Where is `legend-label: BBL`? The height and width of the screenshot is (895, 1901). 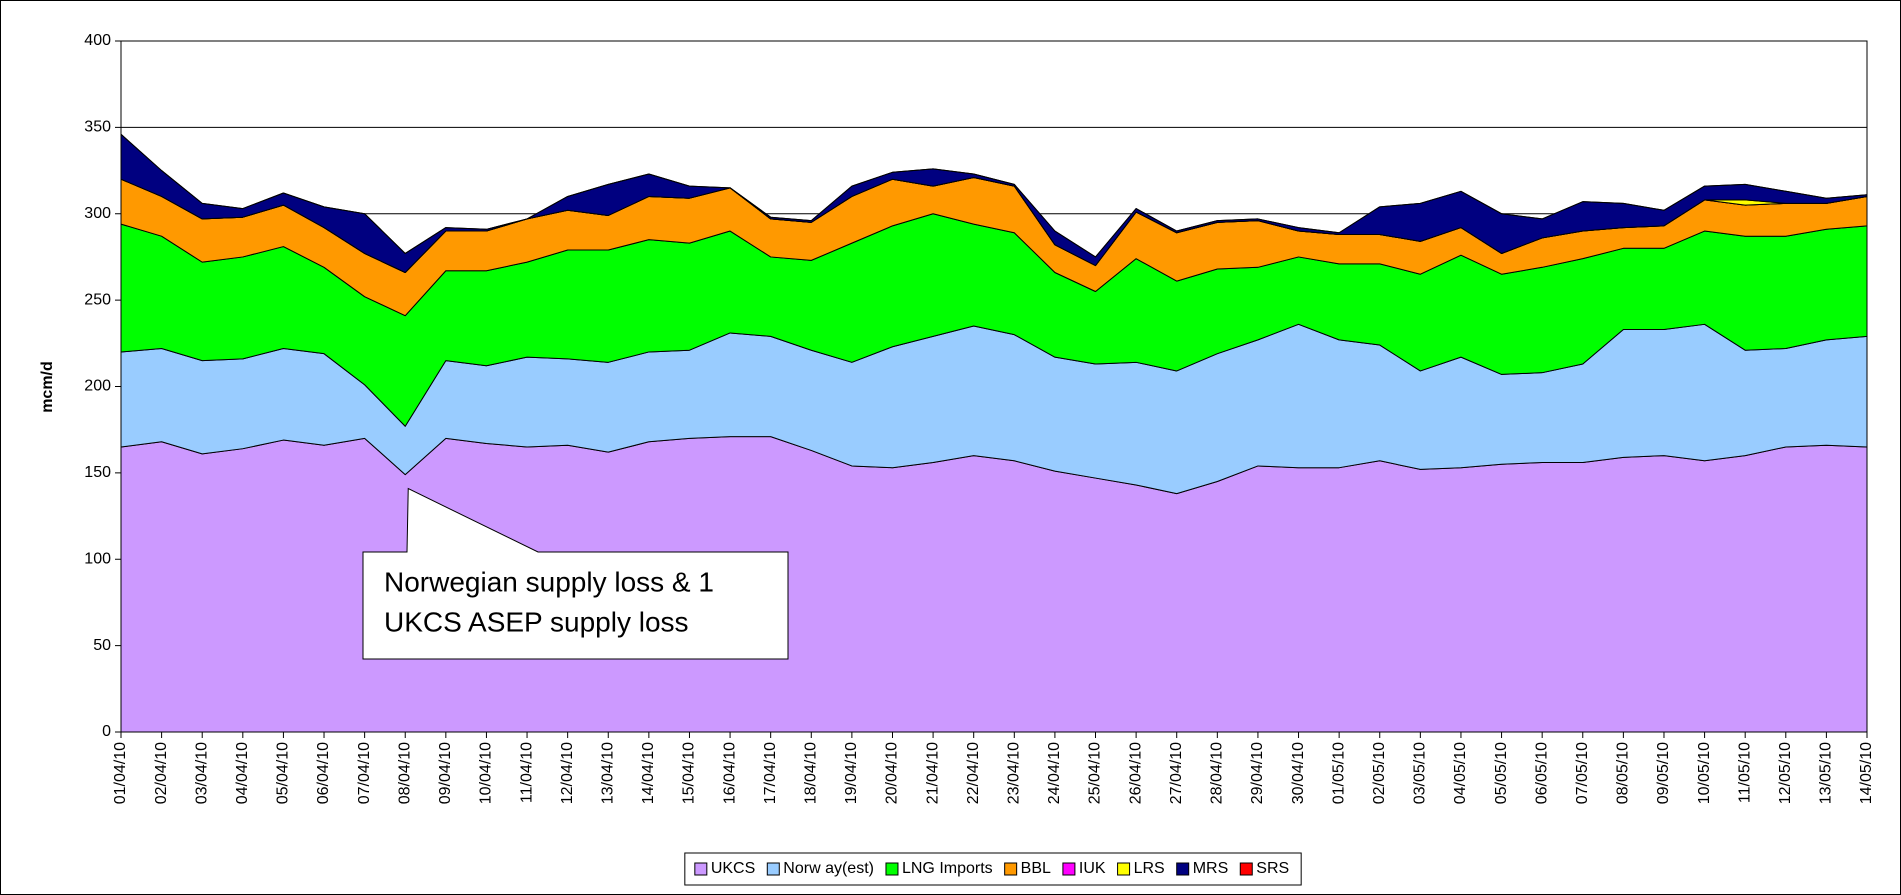 legend-label: BBL is located at coordinates (1036, 868).